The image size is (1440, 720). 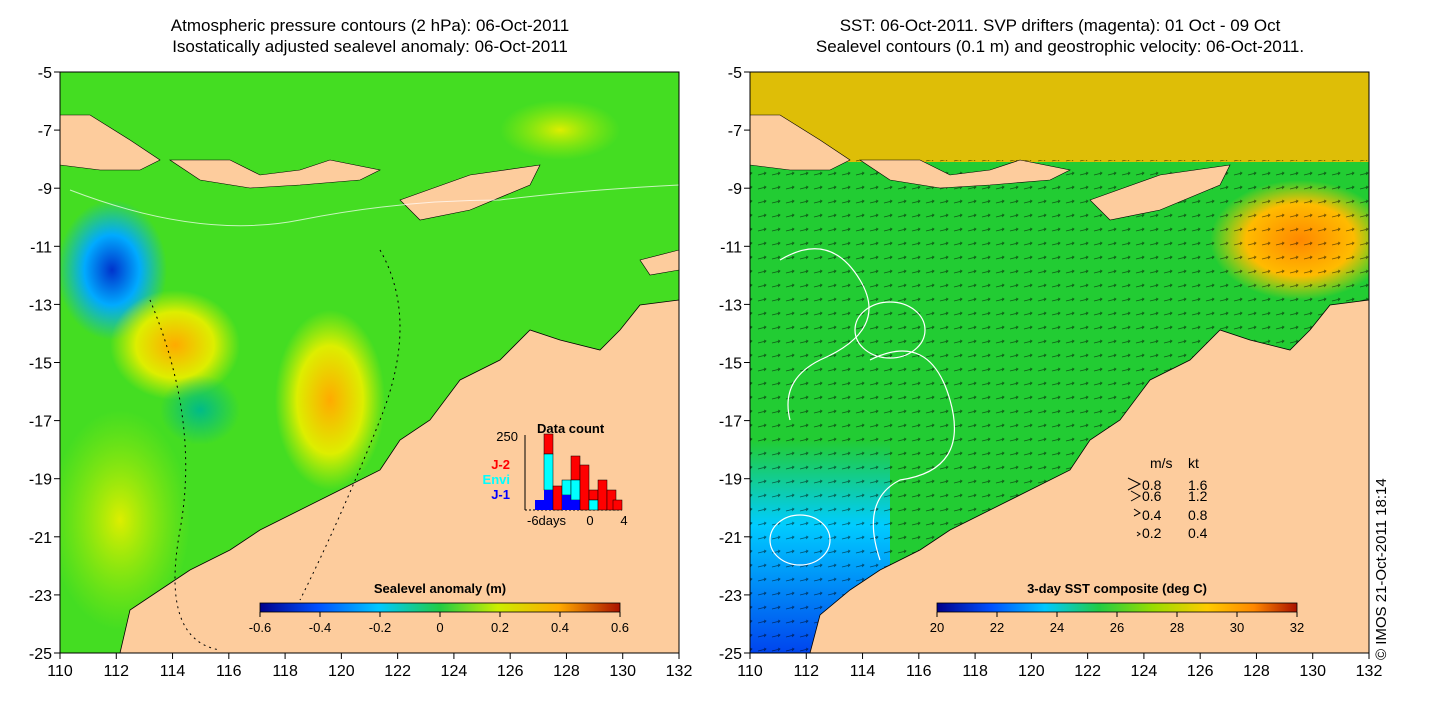 What do you see at coordinates (40, 364) in the screenshot?
I see `left-y-tick-label: -15` at bounding box center [40, 364].